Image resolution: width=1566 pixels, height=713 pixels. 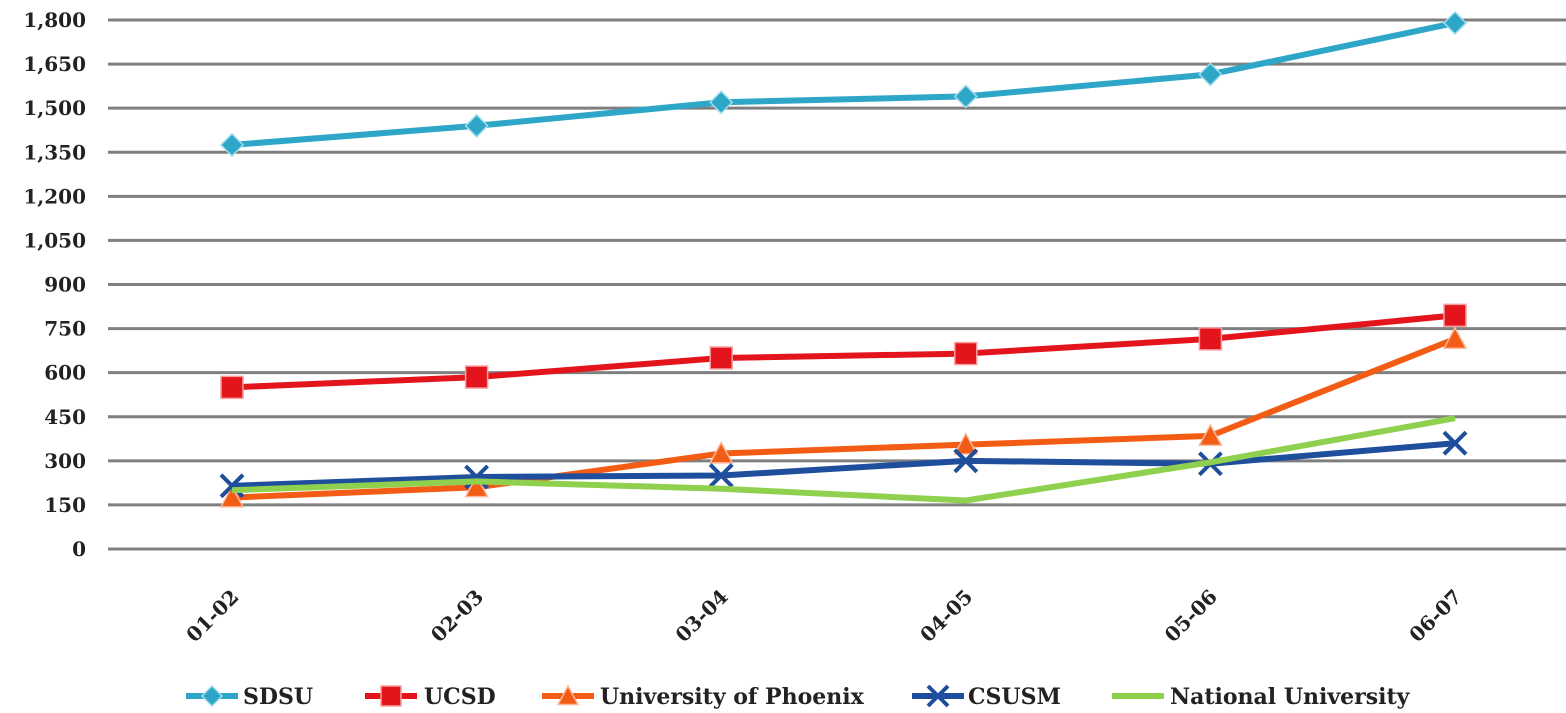 What do you see at coordinates (1014, 697) in the screenshot?
I see `legend-label: CSUSM` at bounding box center [1014, 697].